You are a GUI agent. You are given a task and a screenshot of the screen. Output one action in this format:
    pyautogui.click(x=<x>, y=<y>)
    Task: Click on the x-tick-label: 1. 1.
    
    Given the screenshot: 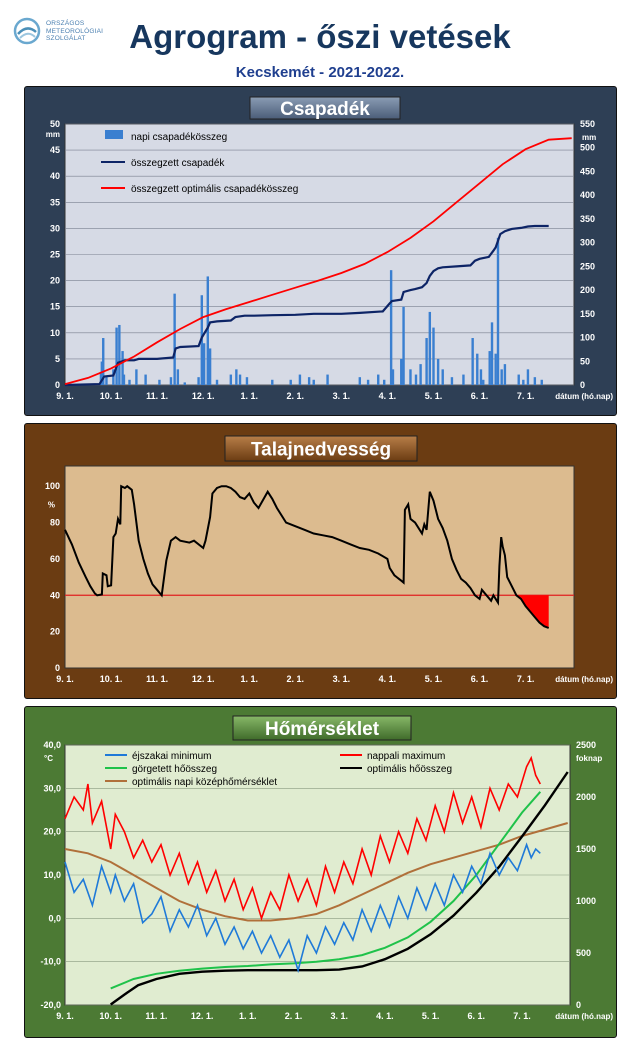 What is the action you would take?
    pyautogui.click(x=249, y=679)
    